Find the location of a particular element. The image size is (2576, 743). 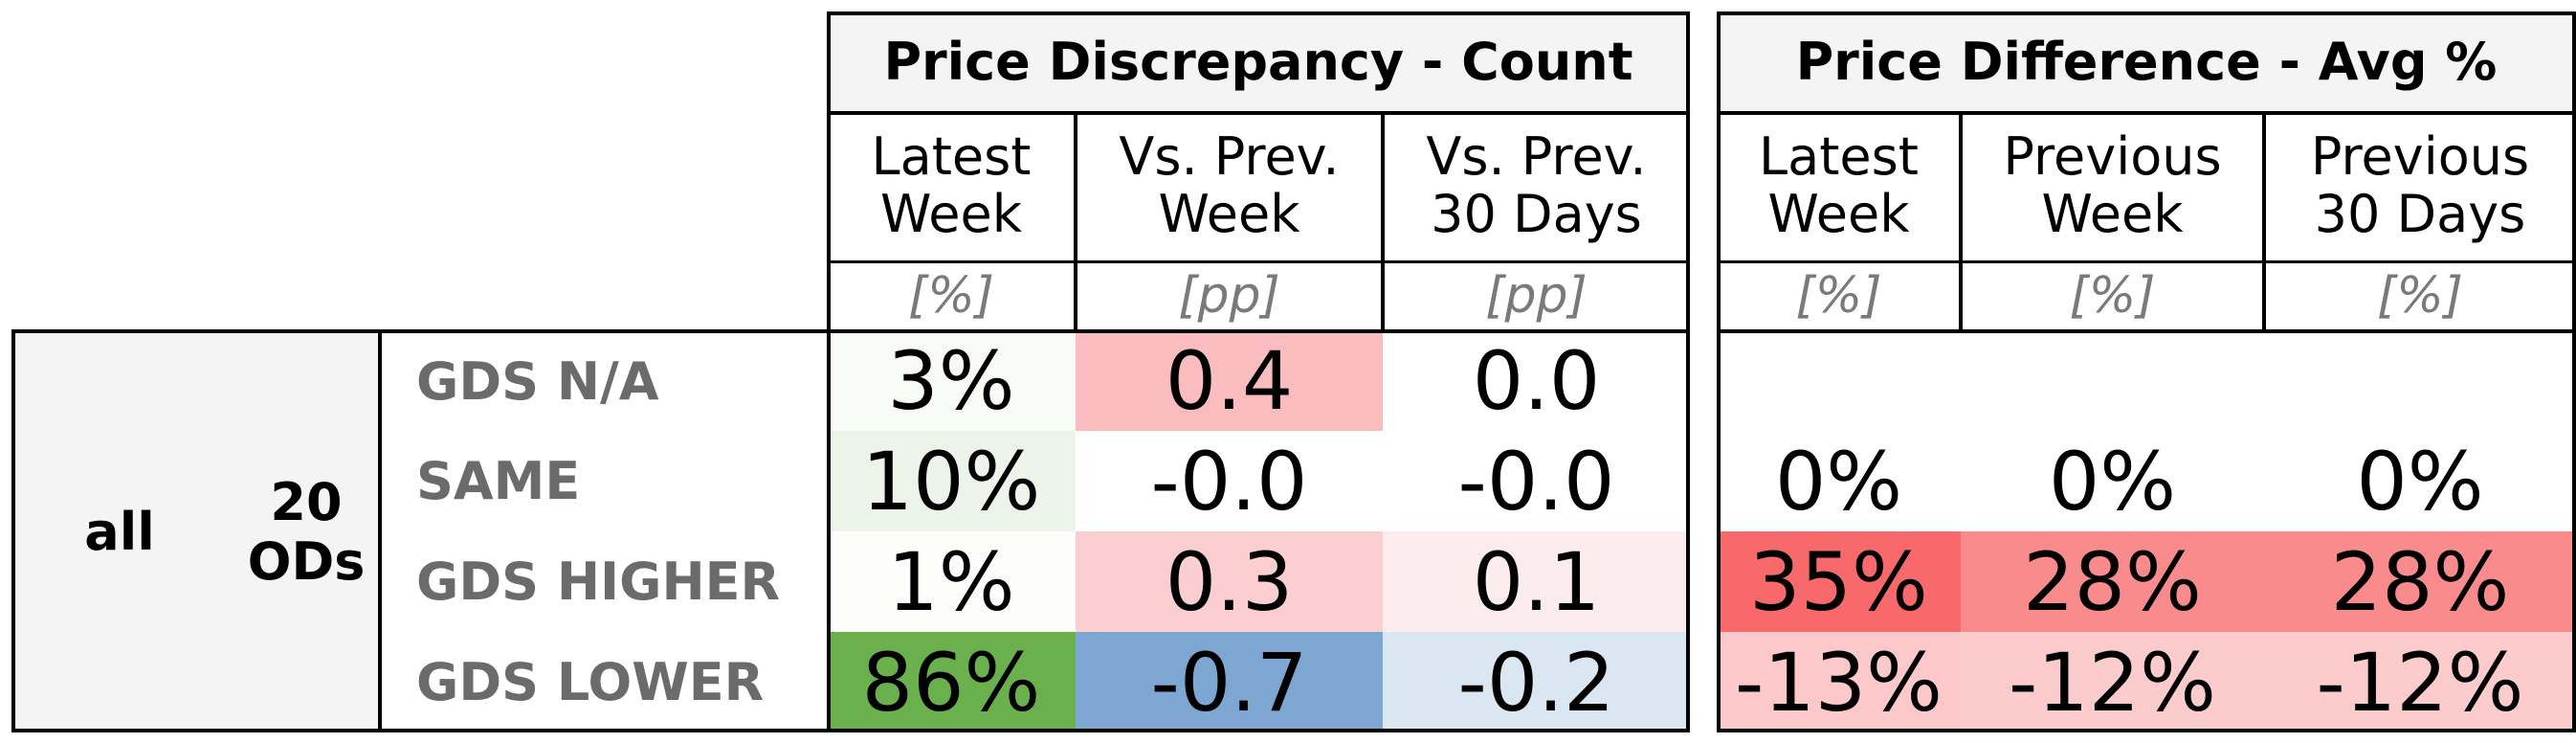

table-cell: -13% is located at coordinates (1839, 682).